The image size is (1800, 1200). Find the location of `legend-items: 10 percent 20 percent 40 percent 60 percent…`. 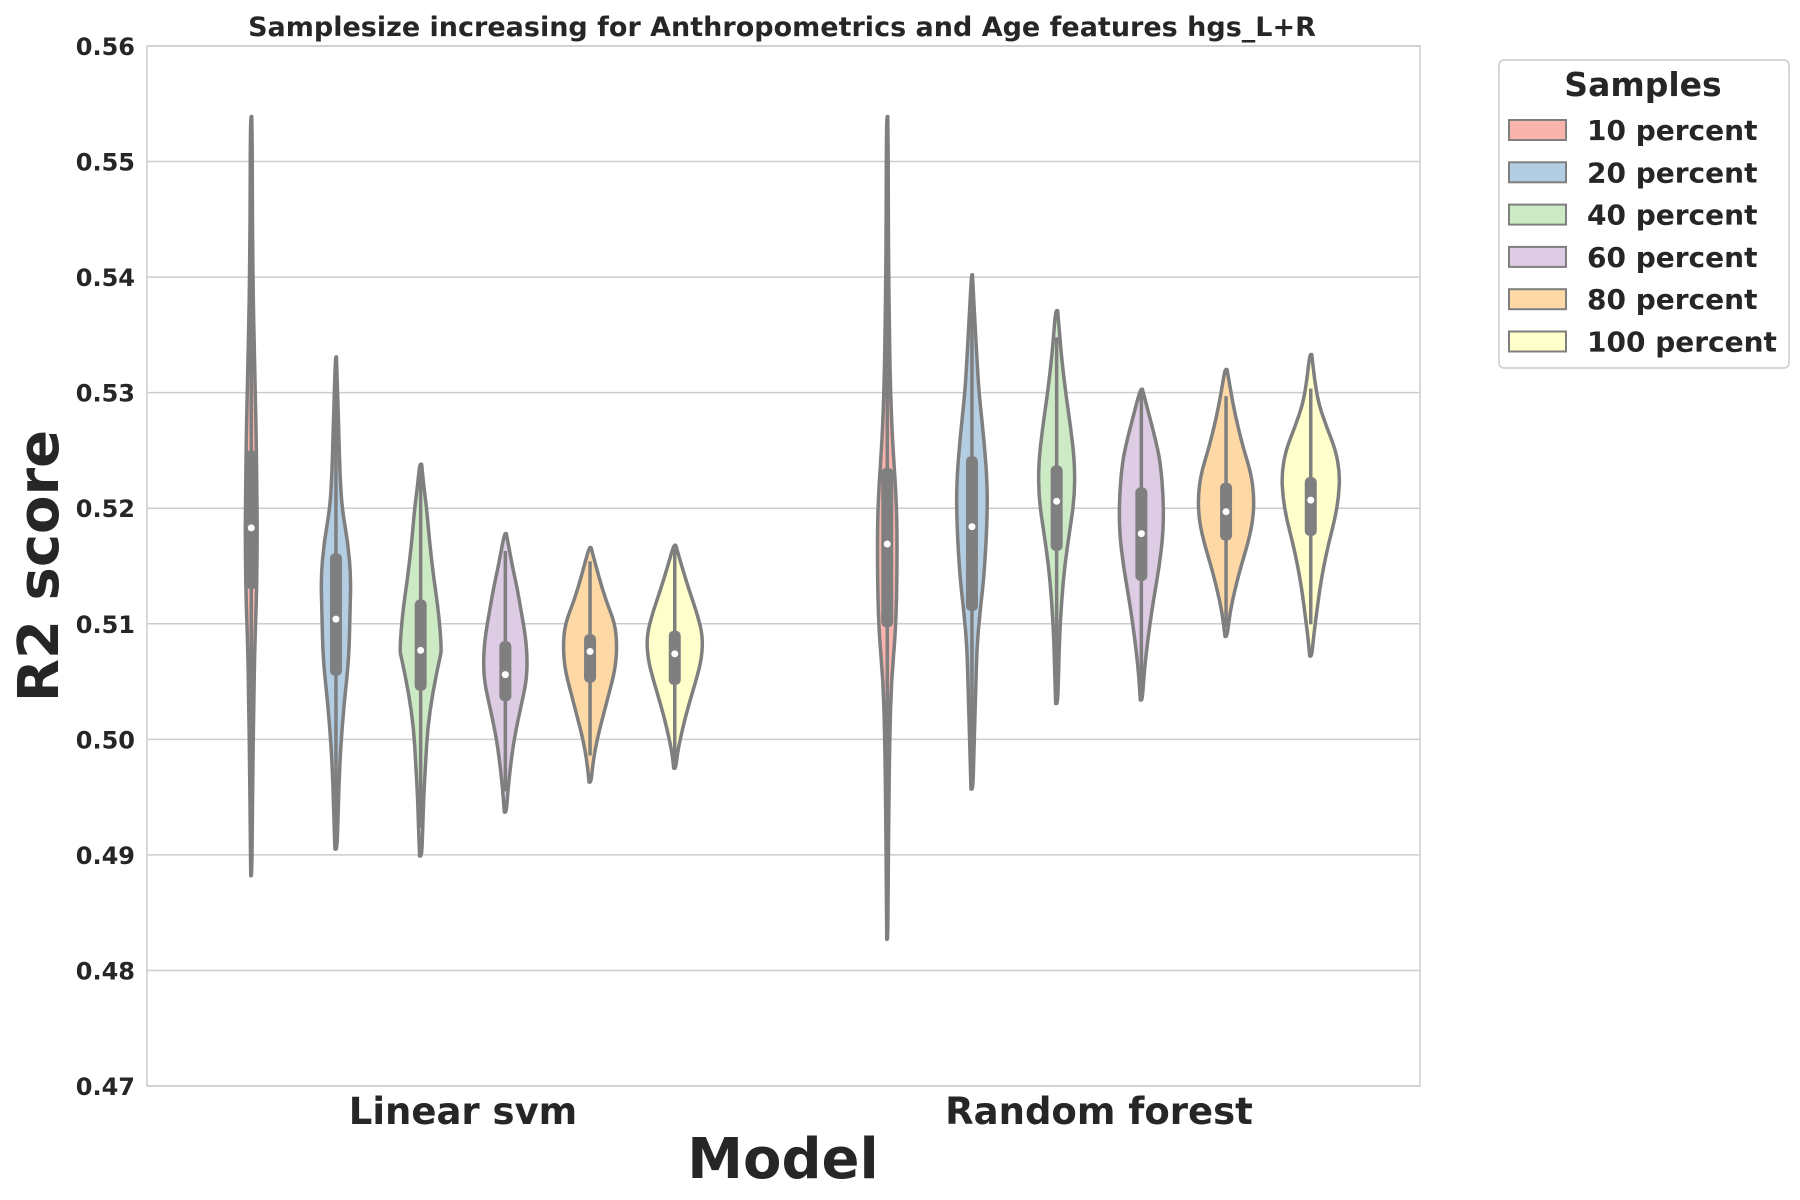

legend-items: 10 percent 20 percent 40 percent 60 percent… is located at coordinates (1642, 236).